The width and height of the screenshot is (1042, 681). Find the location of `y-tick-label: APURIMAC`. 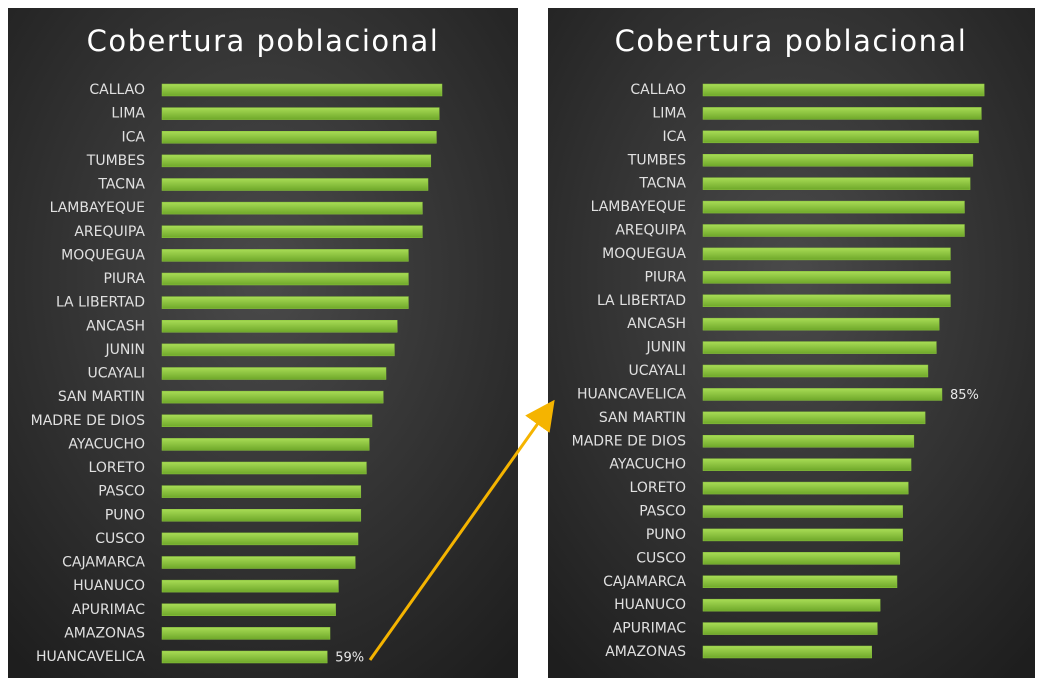

y-tick-label: APURIMAC is located at coordinates (109, 610).